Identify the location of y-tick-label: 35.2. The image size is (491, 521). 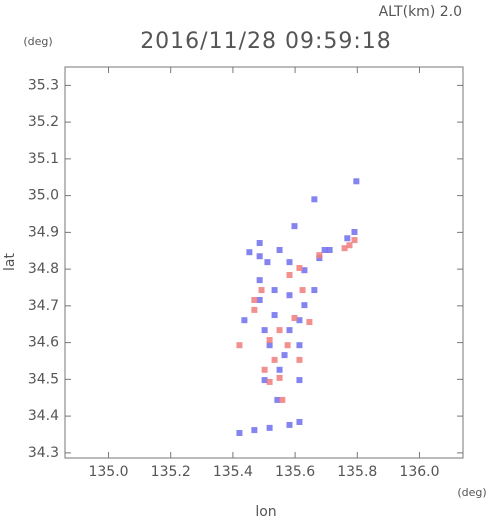
(43, 122).